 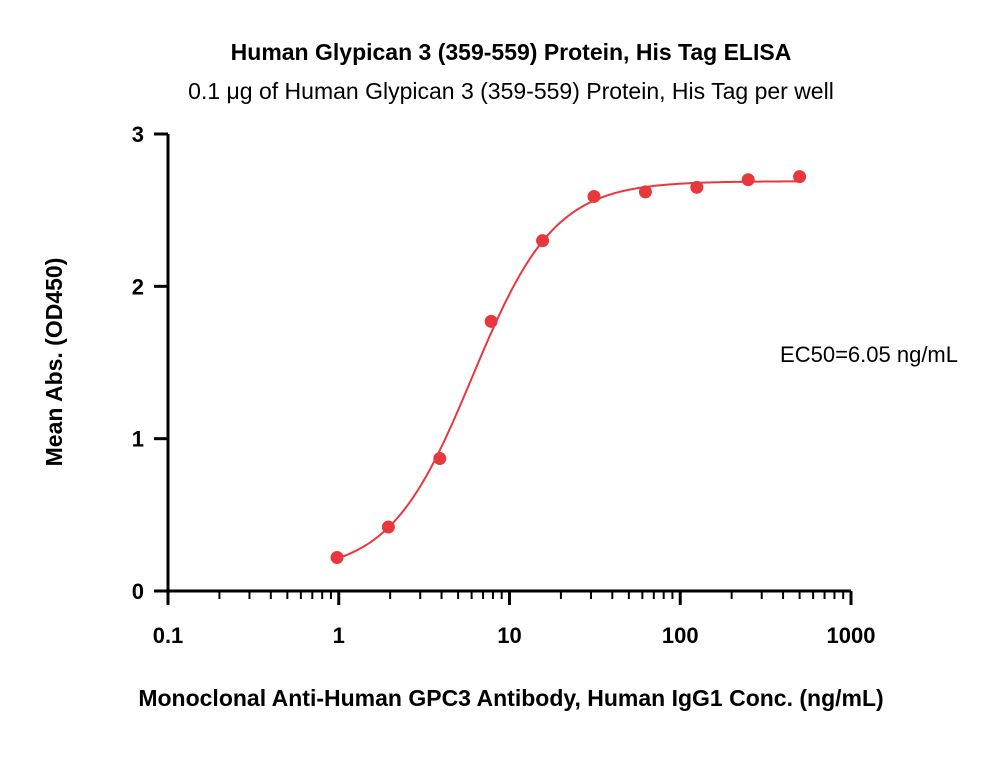 What do you see at coordinates (509, 635) in the screenshot?
I see `x-tick-label: 10` at bounding box center [509, 635].